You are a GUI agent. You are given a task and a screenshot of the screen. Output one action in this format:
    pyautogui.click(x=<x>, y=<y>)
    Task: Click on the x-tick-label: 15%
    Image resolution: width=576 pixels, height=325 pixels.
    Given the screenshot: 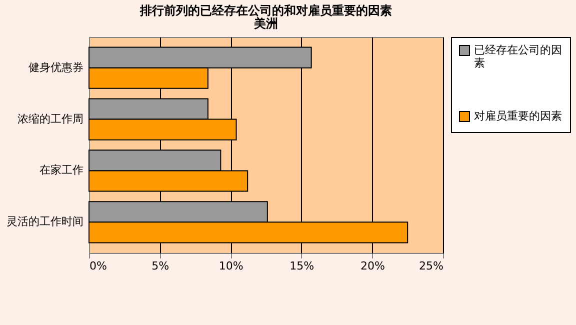 What is the action you would take?
    pyautogui.click(x=302, y=266)
    